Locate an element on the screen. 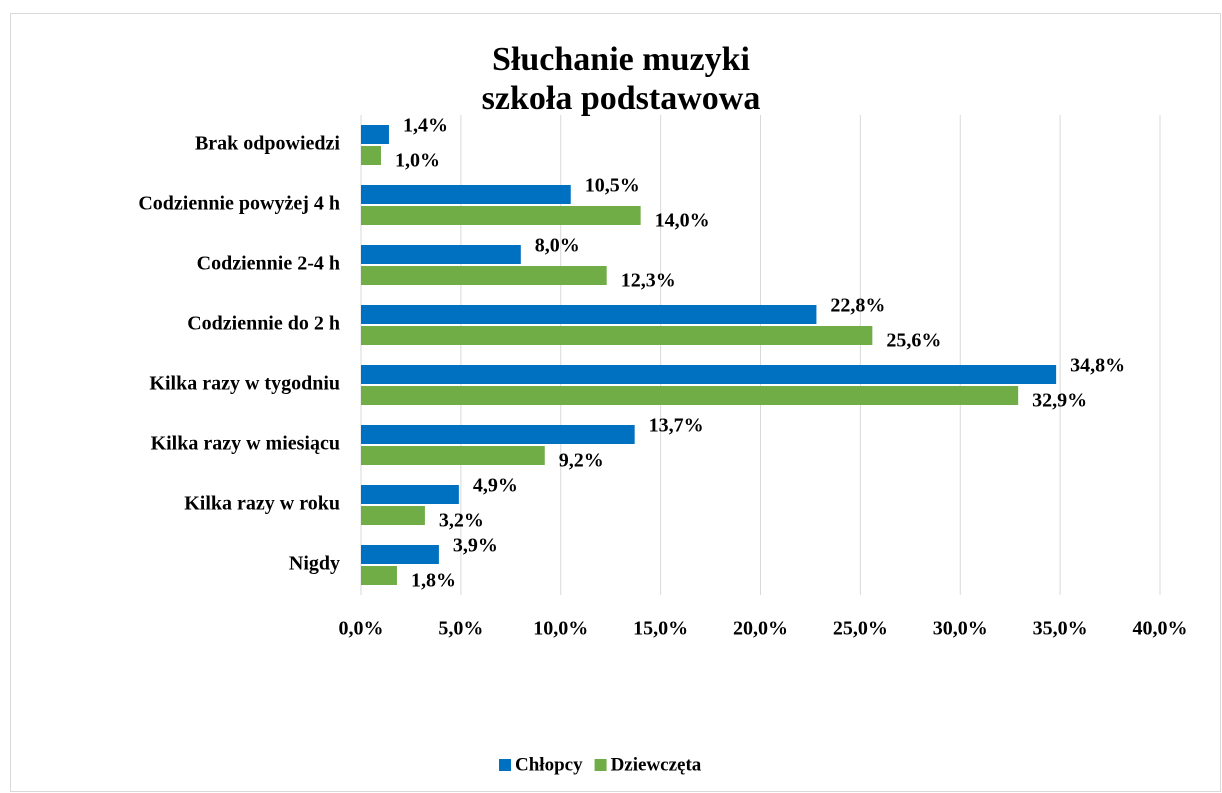 The image size is (1222, 793). x-tick-label: 25,0% is located at coordinates (860, 629).